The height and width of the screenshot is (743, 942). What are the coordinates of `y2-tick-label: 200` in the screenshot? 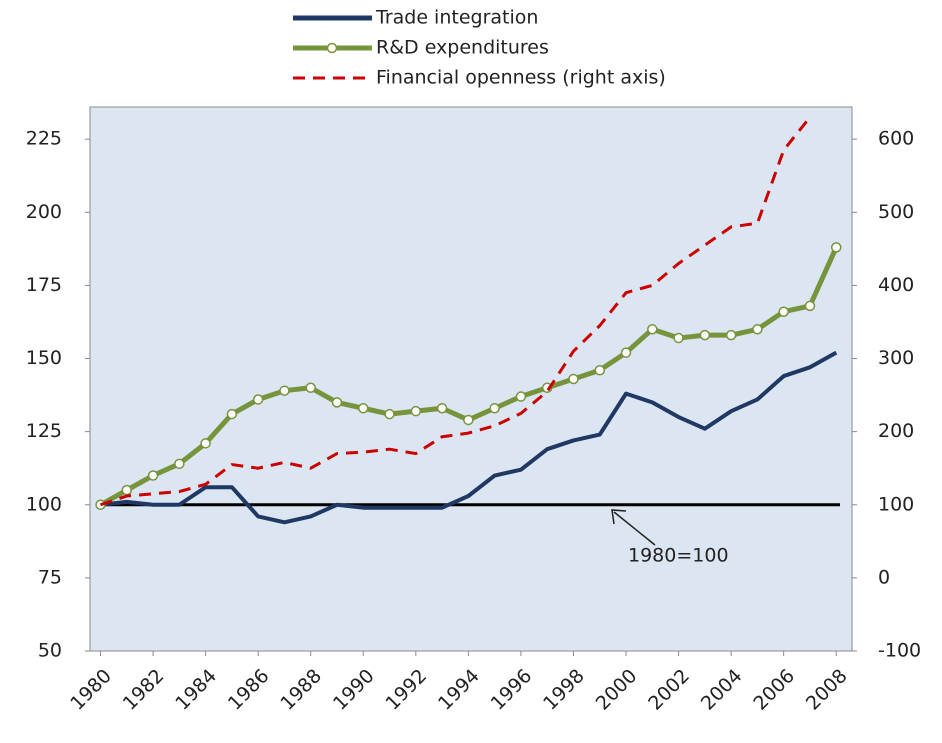 It's located at (896, 431).